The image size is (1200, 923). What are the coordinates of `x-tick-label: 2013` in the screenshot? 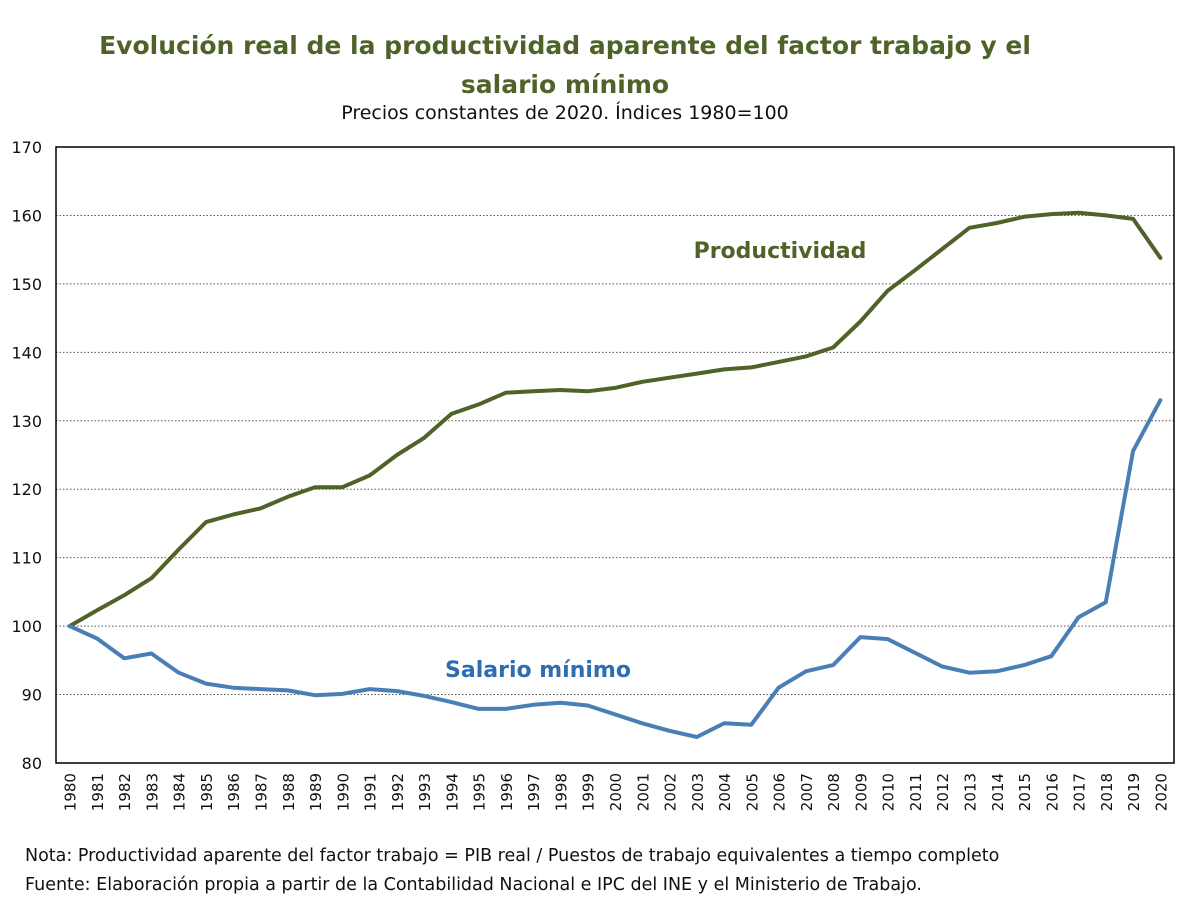 It's located at (970, 792).